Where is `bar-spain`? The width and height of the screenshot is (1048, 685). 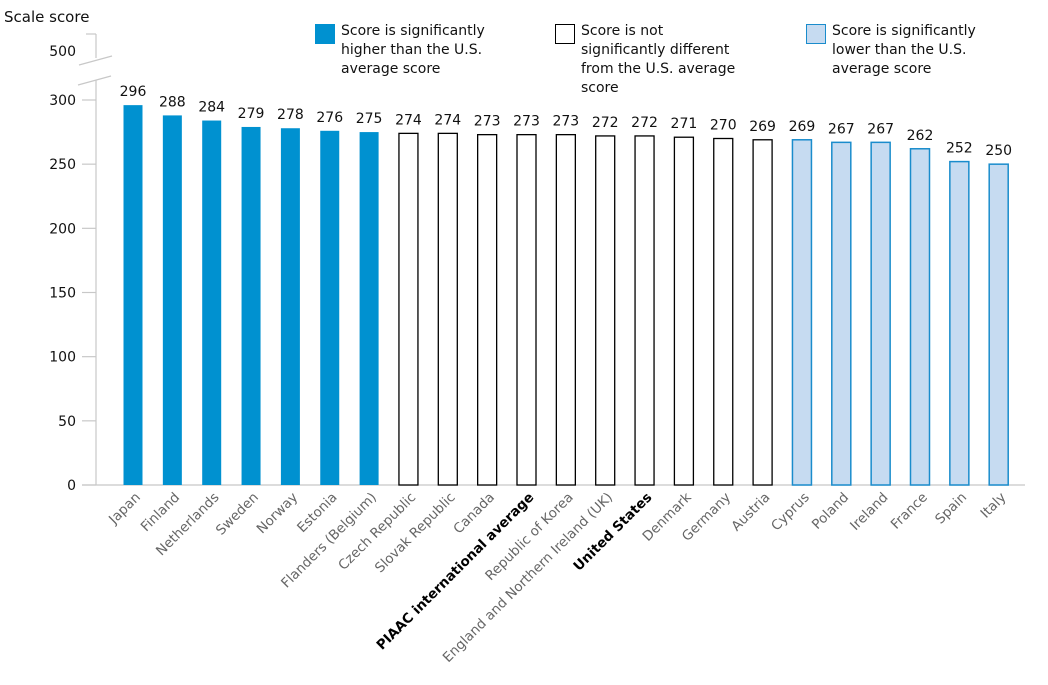 bar-spain is located at coordinates (959, 323).